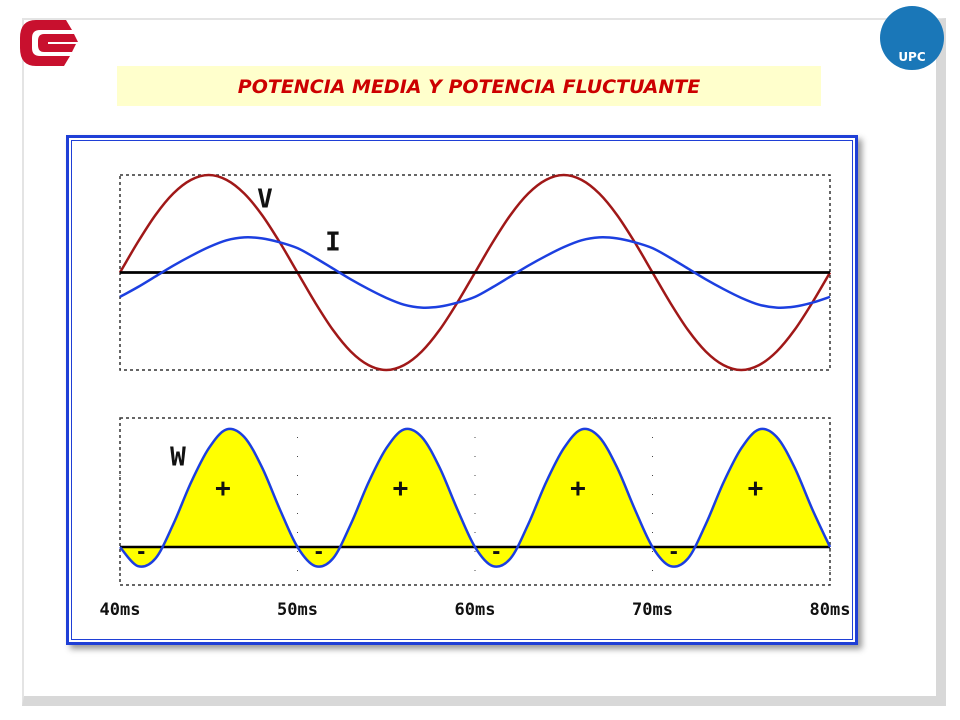 The image size is (960, 720). What do you see at coordinates (830, 610) in the screenshot?
I see `x-tick-label: 80ms` at bounding box center [830, 610].